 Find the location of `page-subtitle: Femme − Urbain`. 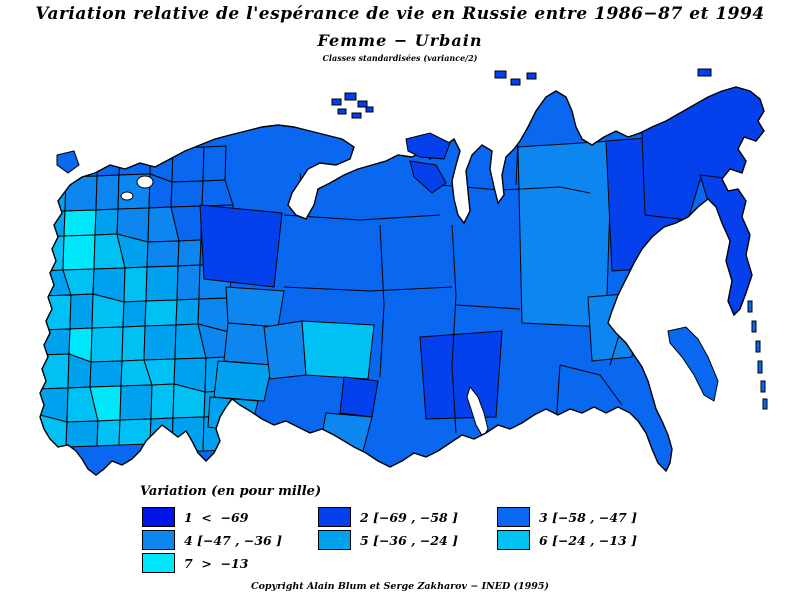

page-subtitle: Femme − Urbain is located at coordinates (400, 40).